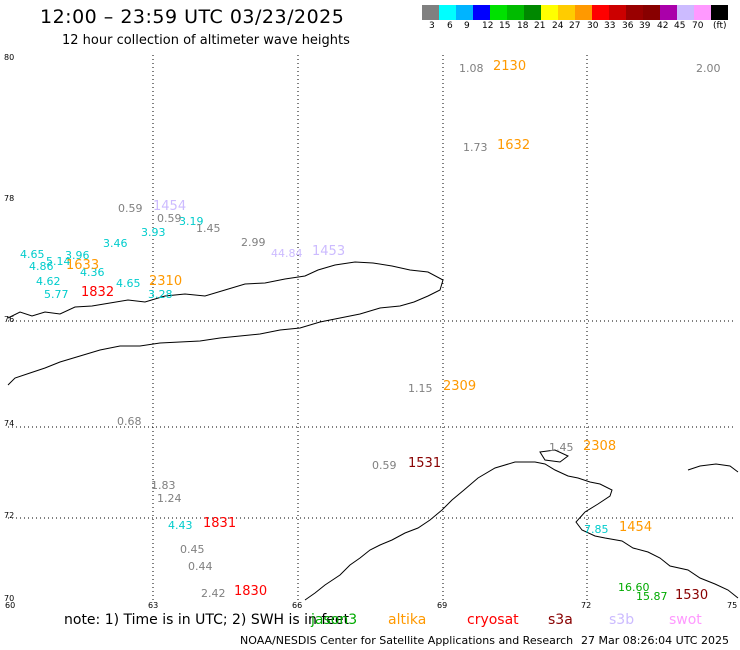  What do you see at coordinates (596, 529) in the screenshot?
I see `wave-height-value: 7.85` at bounding box center [596, 529].